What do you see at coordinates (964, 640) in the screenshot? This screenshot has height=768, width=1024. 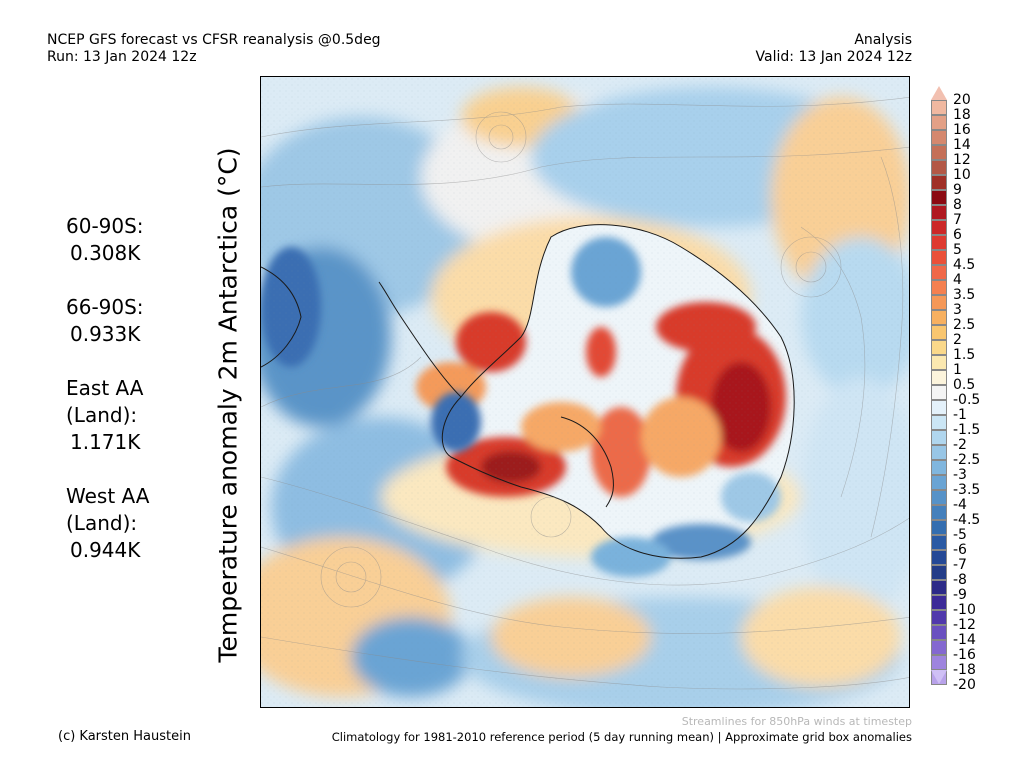 I see `colorbar-tick-label: -14` at bounding box center [964, 640].